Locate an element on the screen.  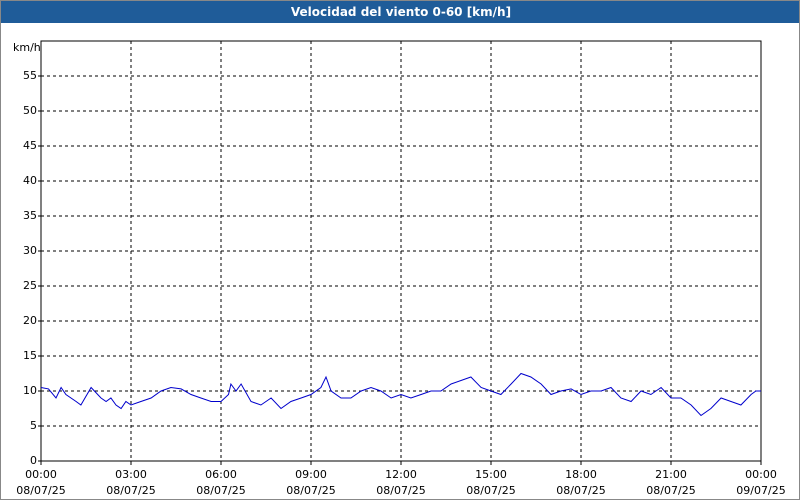
x-tick-label: 03:00 08/07/25 is located at coordinates (131, 482).